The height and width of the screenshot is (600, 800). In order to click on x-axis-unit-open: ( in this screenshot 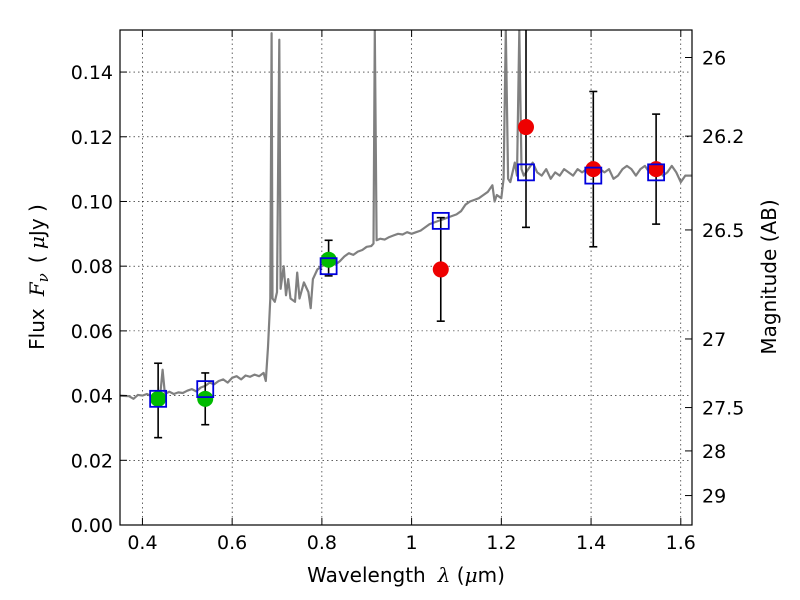, I will do `click(457, 575)`.